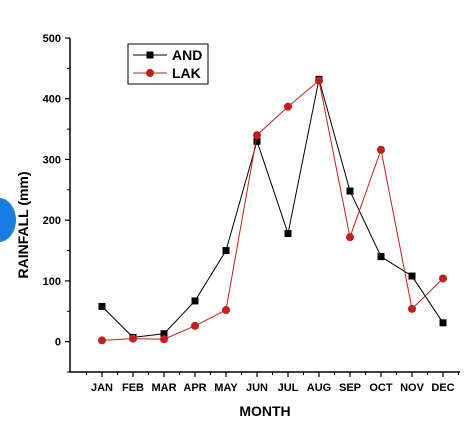  Describe the element at coordinates (52, 100) in the screenshot. I see `y-tick-label: 400` at that location.